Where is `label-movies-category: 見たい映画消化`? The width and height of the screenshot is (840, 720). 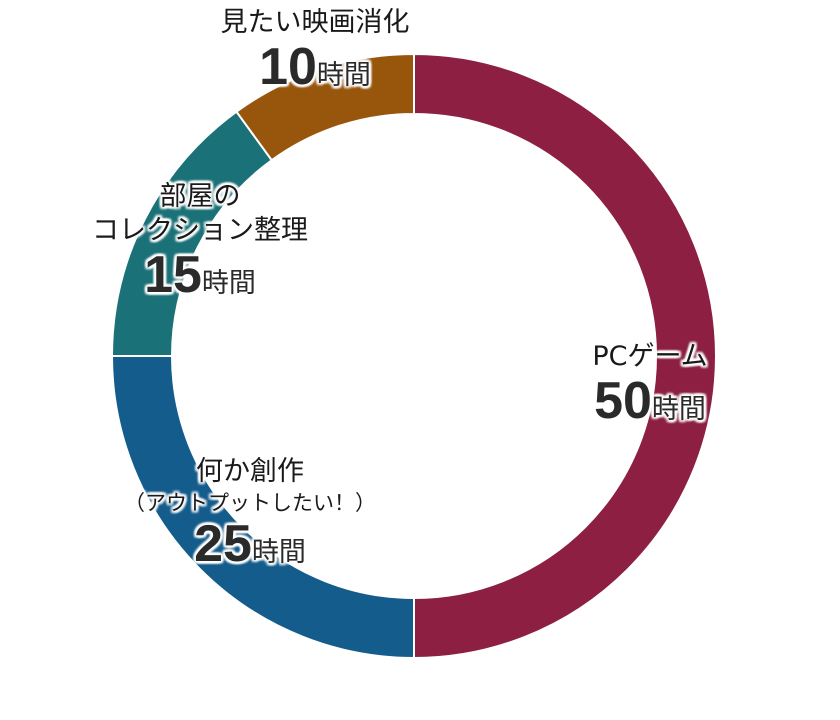
label-movies-category: 見たい映画消化 is located at coordinates (315, 22).